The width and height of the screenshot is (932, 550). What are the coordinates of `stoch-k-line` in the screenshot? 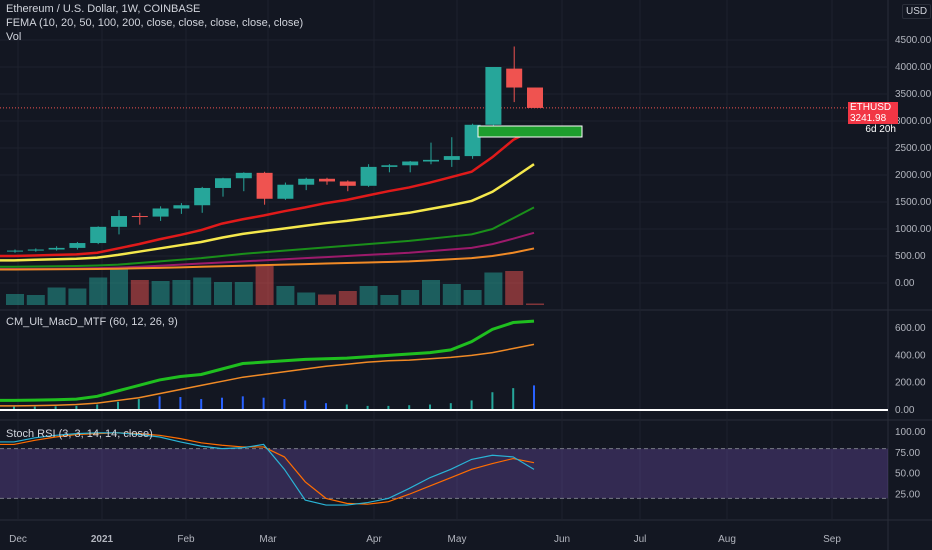 It's located at (267, 469).